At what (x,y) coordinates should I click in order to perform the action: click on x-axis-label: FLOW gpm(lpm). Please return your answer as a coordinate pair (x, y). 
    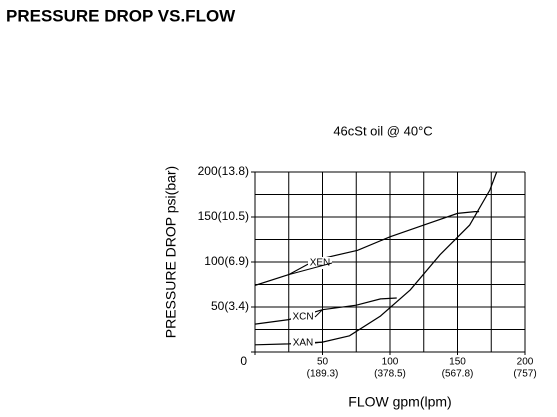
    Looking at the image, I should click on (399, 402).